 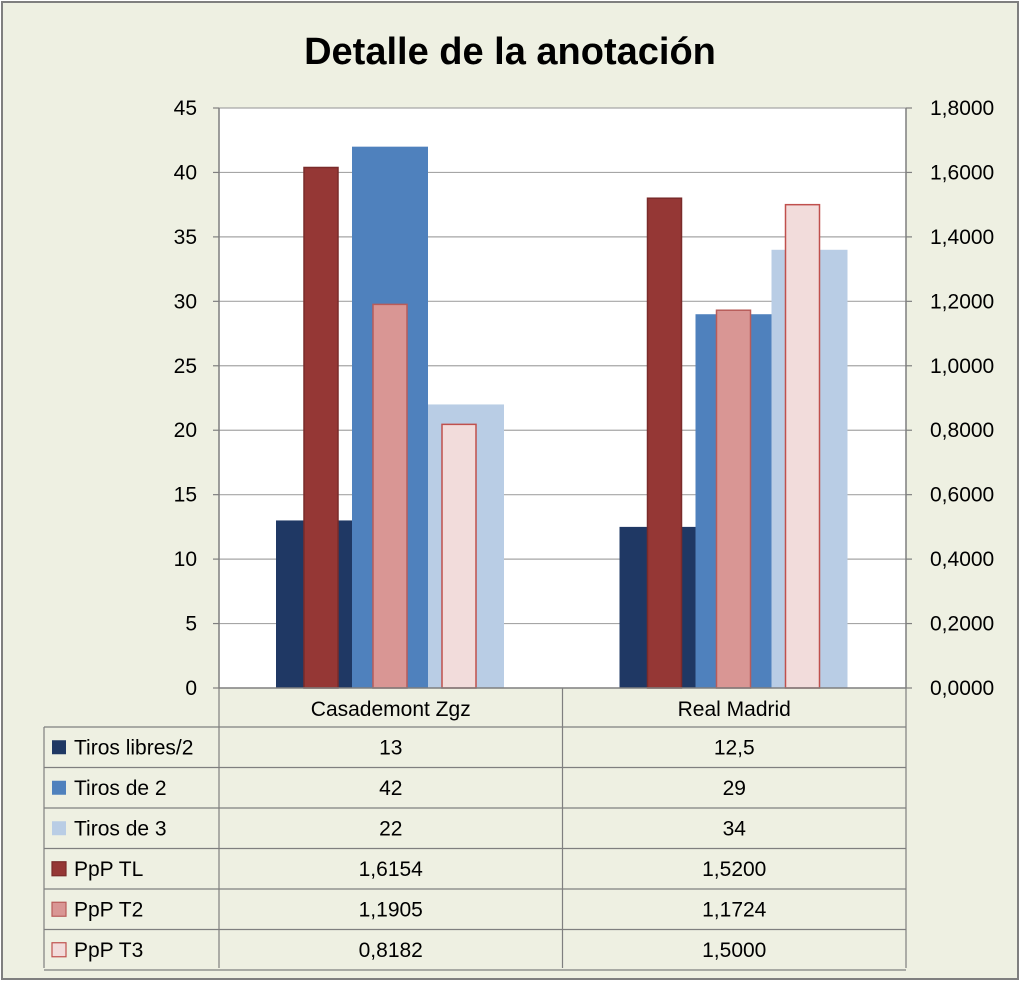 I want to click on table-row-label: Tiros libres/2, so click(x=133, y=747).